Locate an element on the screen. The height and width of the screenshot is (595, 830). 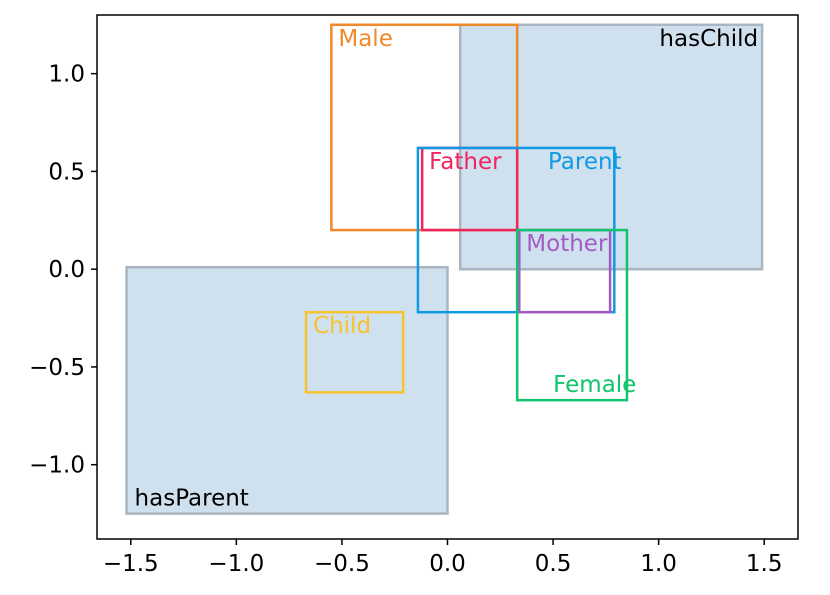
x-tick-label: −1.0 is located at coordinates (236, 564).